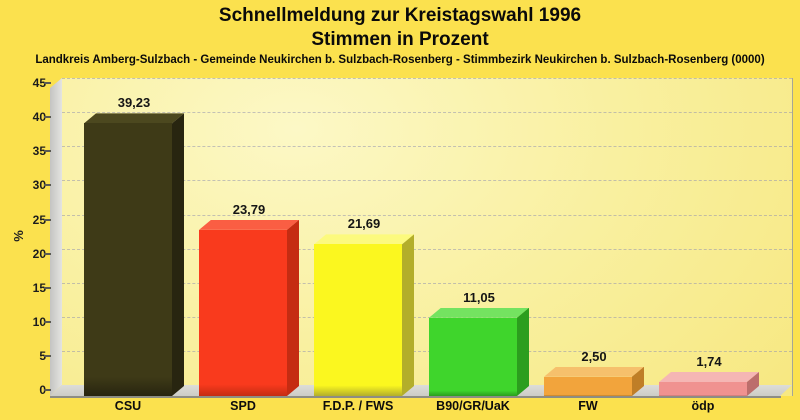 This screenshot has width=800, height=420. What do you see at coordinates (42, 355) in the screenshot?
I see `y-tick-label-5: 5` at bounding box center [42, 355].